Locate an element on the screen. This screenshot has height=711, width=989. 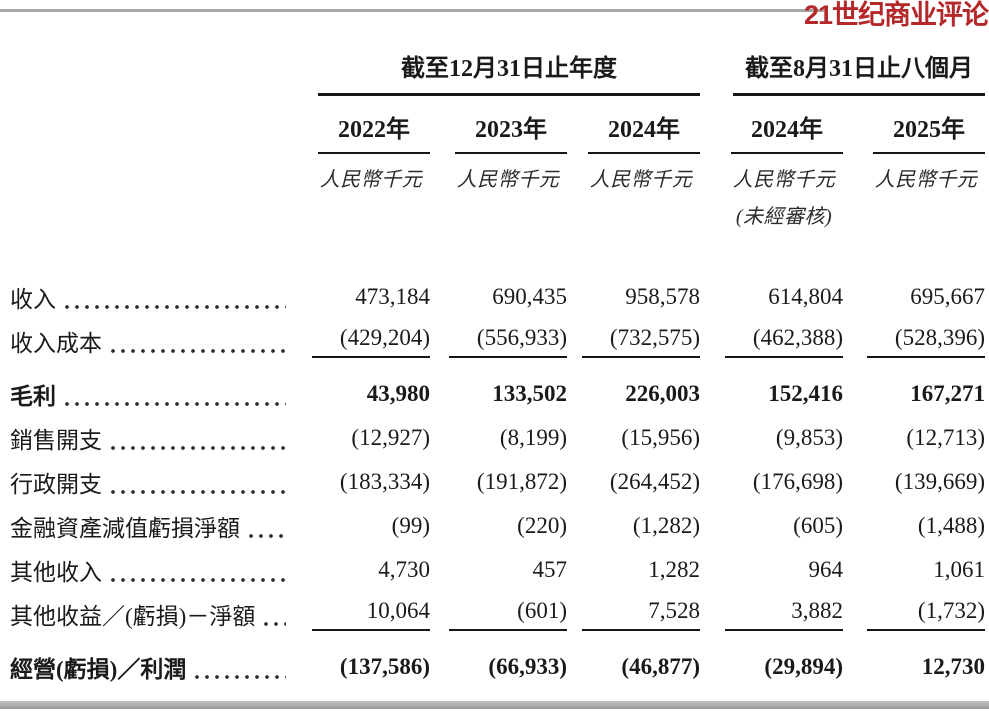
table-cell: 695,667 is located at coordinates (914, 297).